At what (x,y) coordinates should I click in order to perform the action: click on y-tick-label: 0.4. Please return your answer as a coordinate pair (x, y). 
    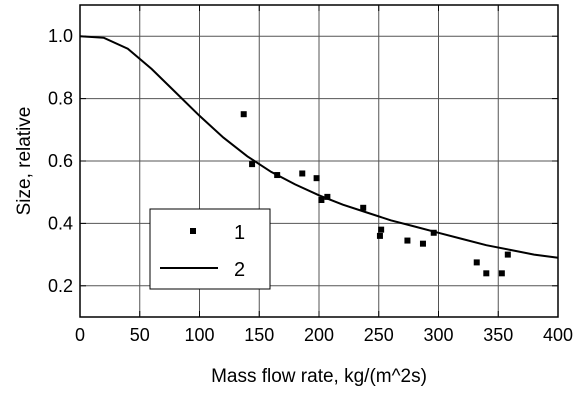
    Looking at the image, I should click on (60, 223).